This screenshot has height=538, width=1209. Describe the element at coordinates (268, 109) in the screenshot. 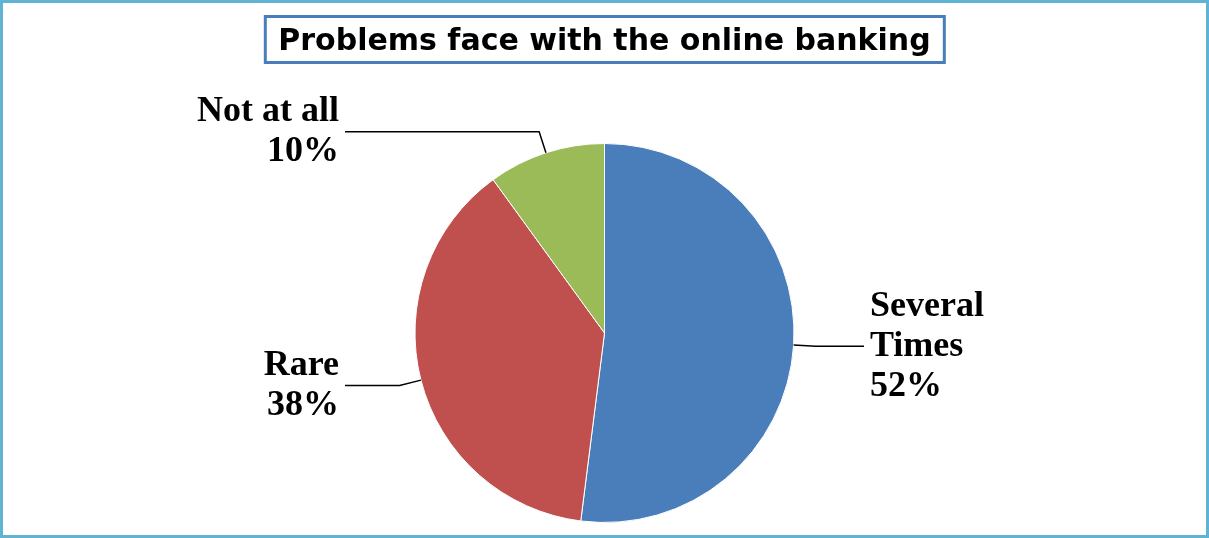

I see `slice-label: Not at all` at that location.